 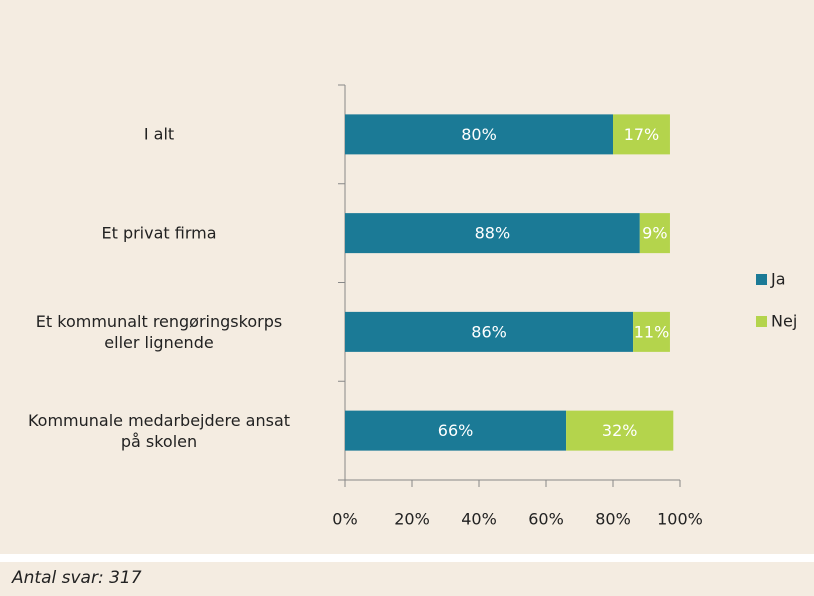 I want to click on x-tick-label: 60%, so click(x=546, y=519).